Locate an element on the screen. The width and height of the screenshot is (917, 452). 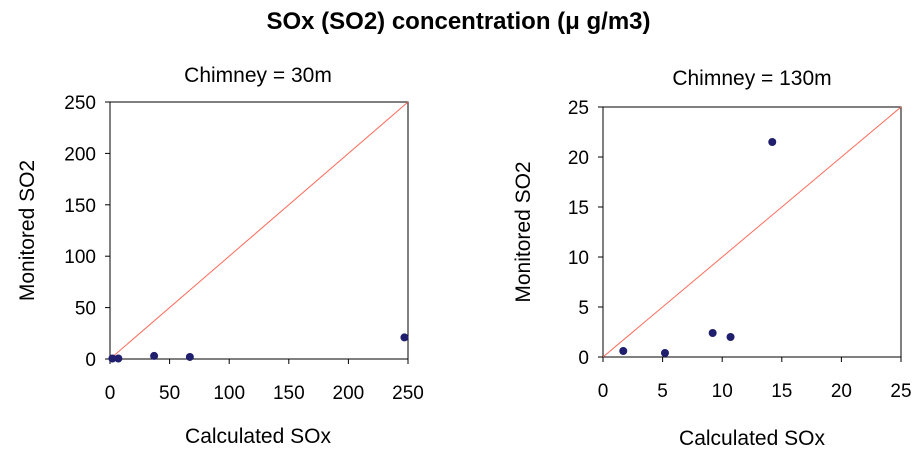
chart-title: Chimney = 30m is located at coordinates (258, 75).